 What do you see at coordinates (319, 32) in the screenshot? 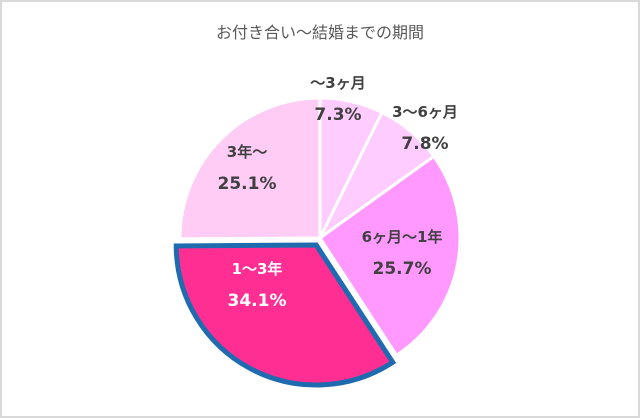
I see `chart-title: お付き合い〜結婚までの期間` at bounding box center [319, 32].